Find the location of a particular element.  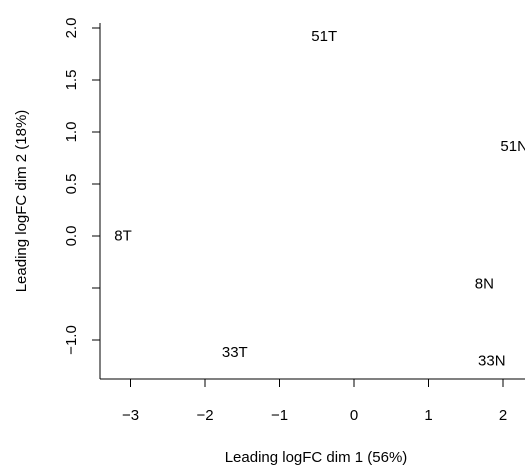

x-axis-label: Leading logFC dim 1 (56%) is located at coordinates (316, 457).